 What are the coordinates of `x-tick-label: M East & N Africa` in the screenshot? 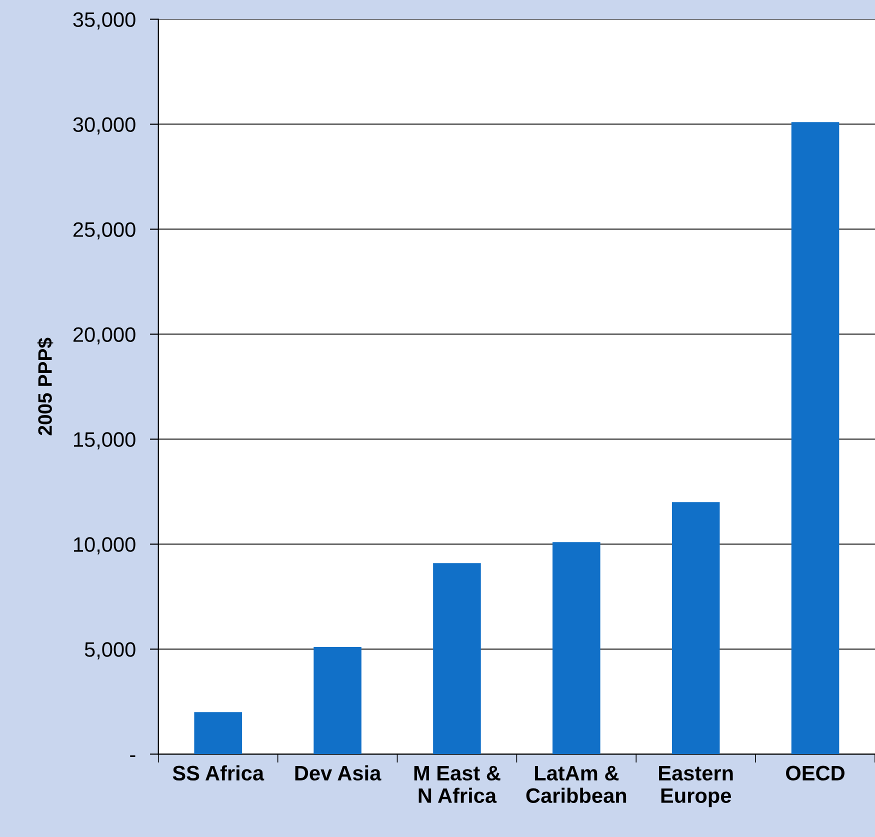 It's located at (457, 784).